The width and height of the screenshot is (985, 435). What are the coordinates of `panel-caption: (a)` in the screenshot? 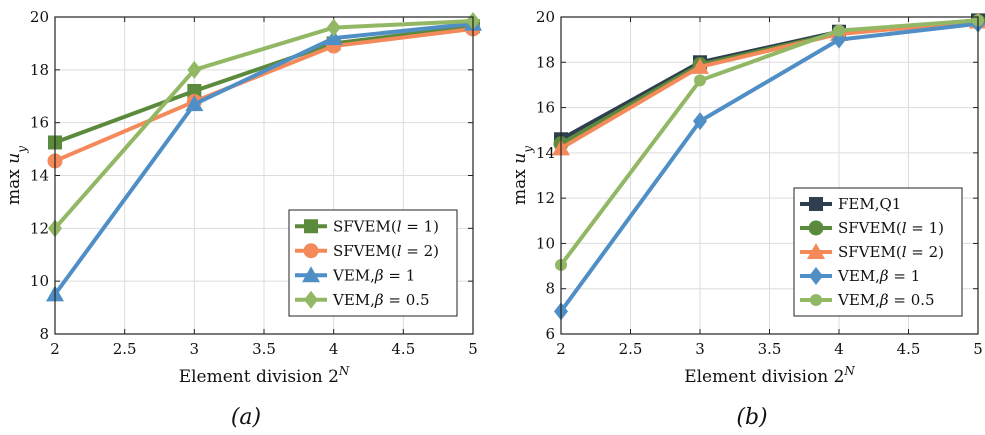 It's located at (246, 417).